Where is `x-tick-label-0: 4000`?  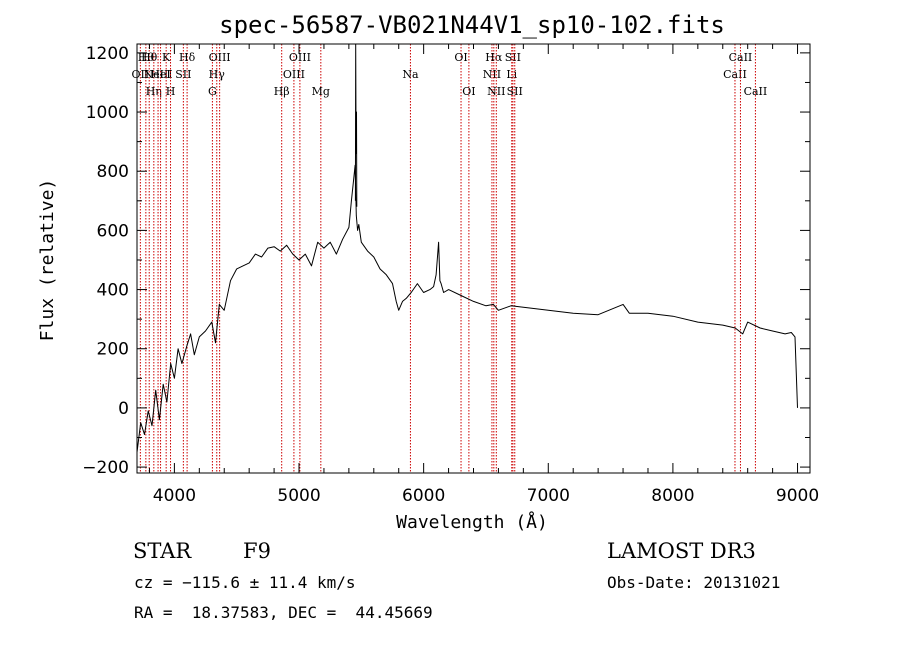 x-tick-label-0: 4000 is located at coordinates (174, 496).